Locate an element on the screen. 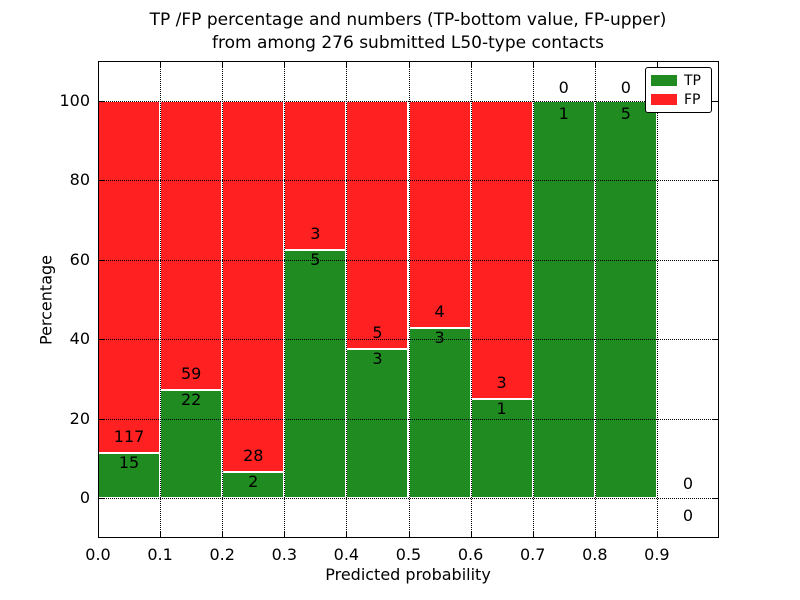 The image size is (800, 600). y-tick-label: 40 is located at coordinates (79, 339).